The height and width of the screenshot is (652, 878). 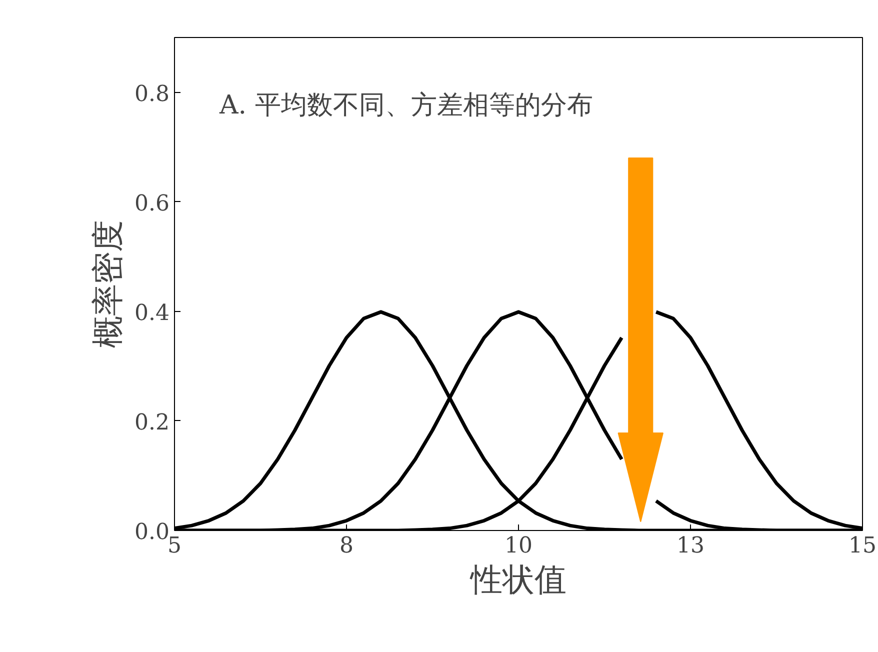 What do you see at coordinates (405, 105) in the screenshot?
I see `annotation: A. 平均数不同、方差相等的分布` at bounding box center [405, 105].